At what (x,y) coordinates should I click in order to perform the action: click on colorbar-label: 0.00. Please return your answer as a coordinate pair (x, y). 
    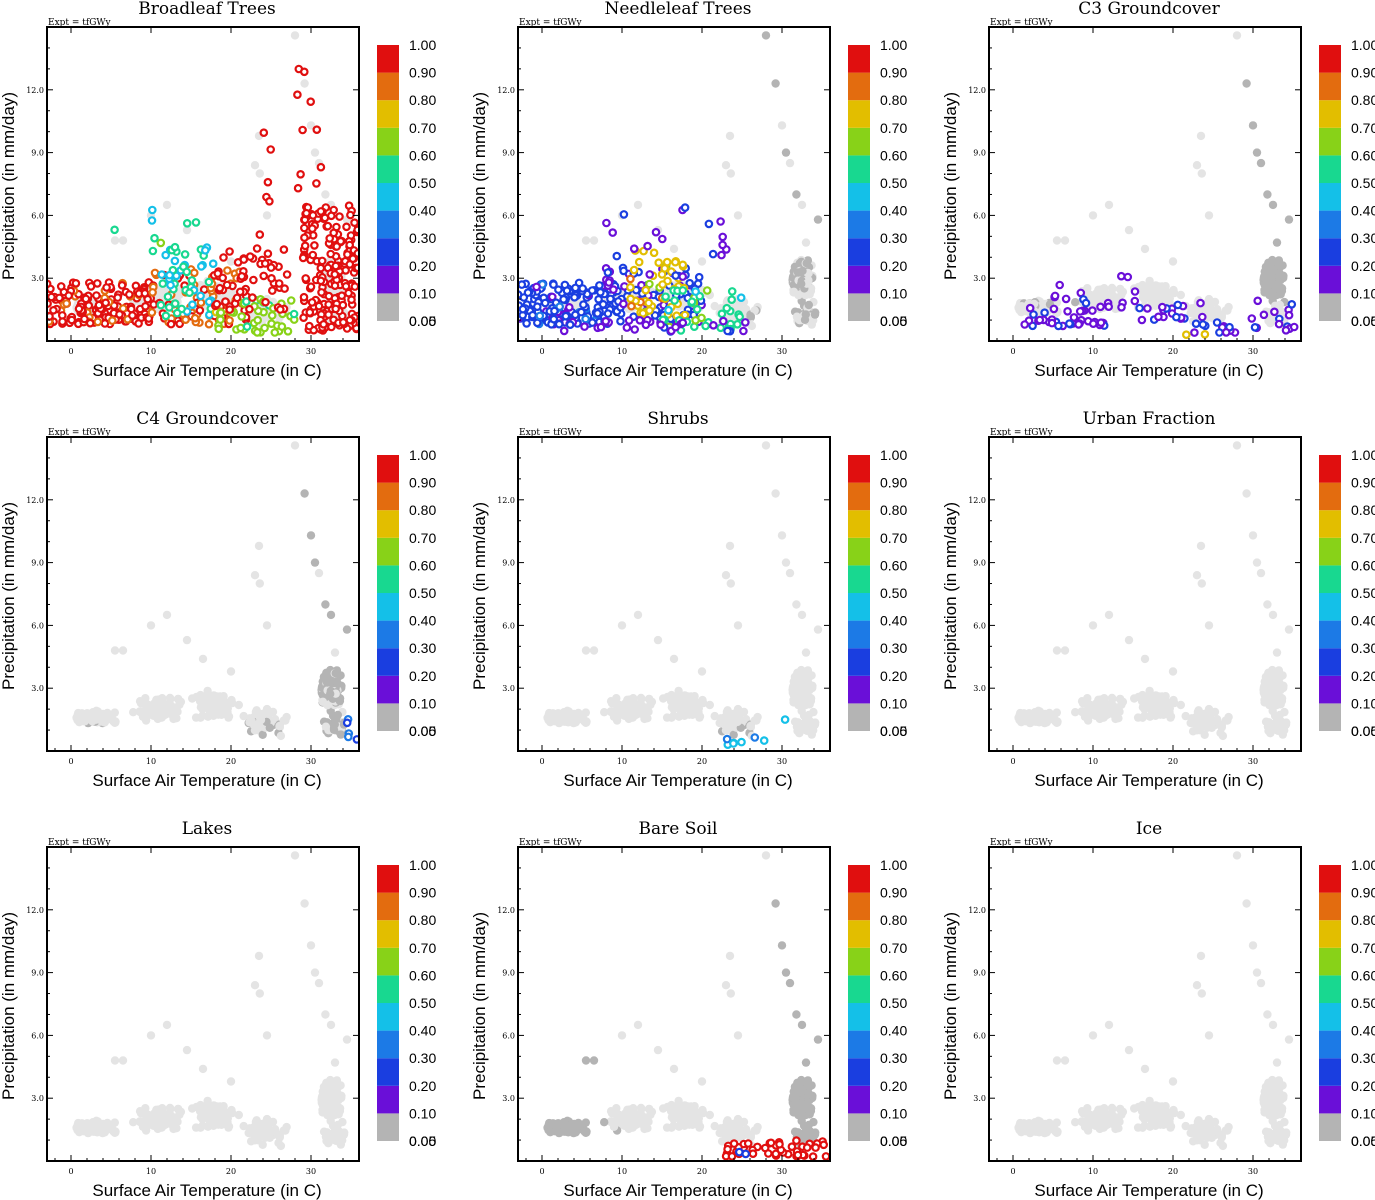
    Looking at the image, I should click on (893, 731).